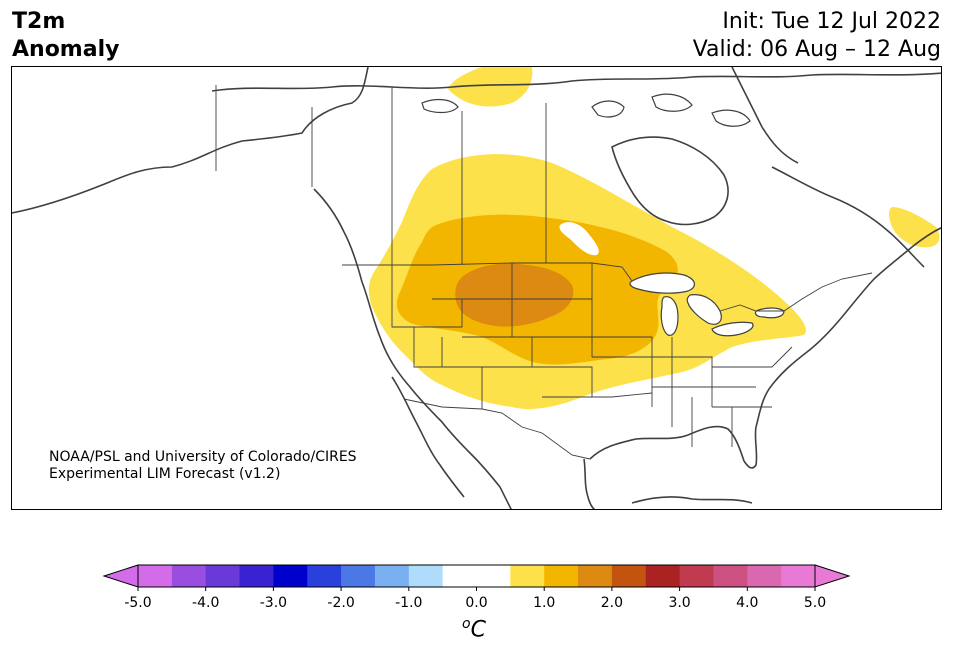 This screenshot has height=656, width=953. I want to click on colorbar-cells, so click(477, 576).